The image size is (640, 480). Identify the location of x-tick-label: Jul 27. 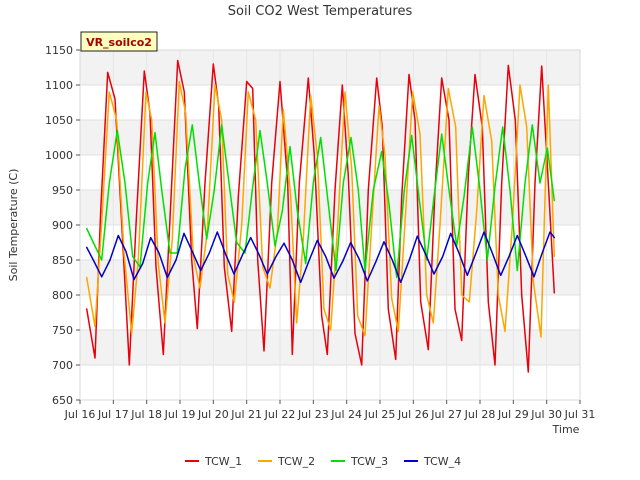
(446, 414).